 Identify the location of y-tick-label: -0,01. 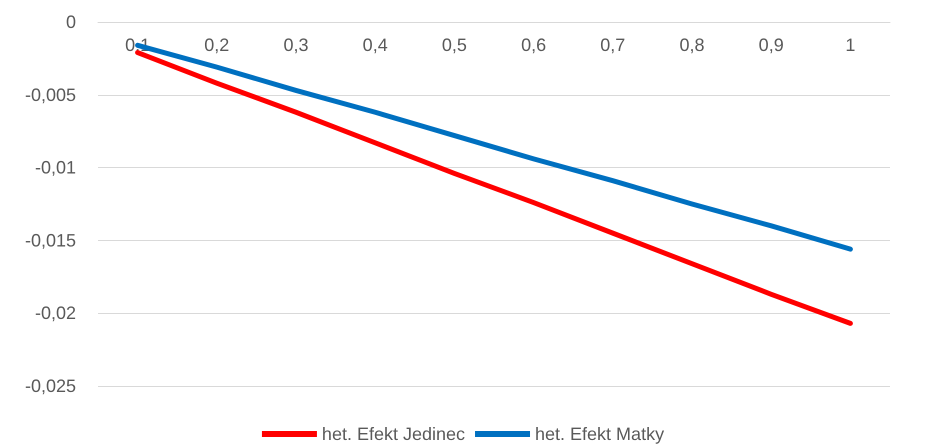
(55, 168).